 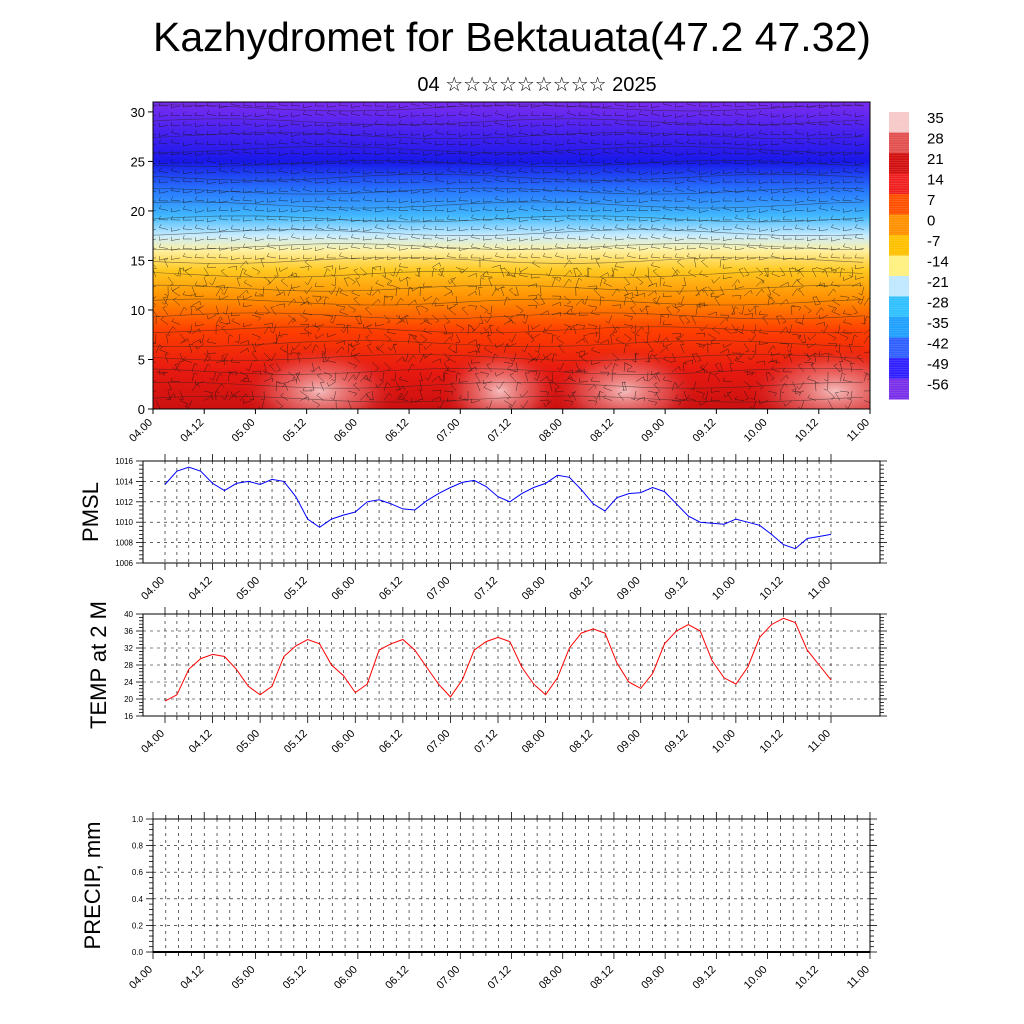 What do you see at coordinates (938, 323) in the screenshot?
I see `colorbar-label: -35` at bounding box center [938, 323].